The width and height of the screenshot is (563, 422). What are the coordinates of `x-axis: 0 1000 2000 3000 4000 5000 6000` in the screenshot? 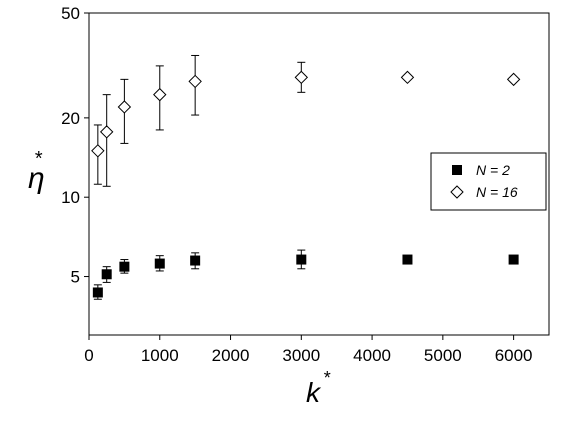 It's located at (308, 350).